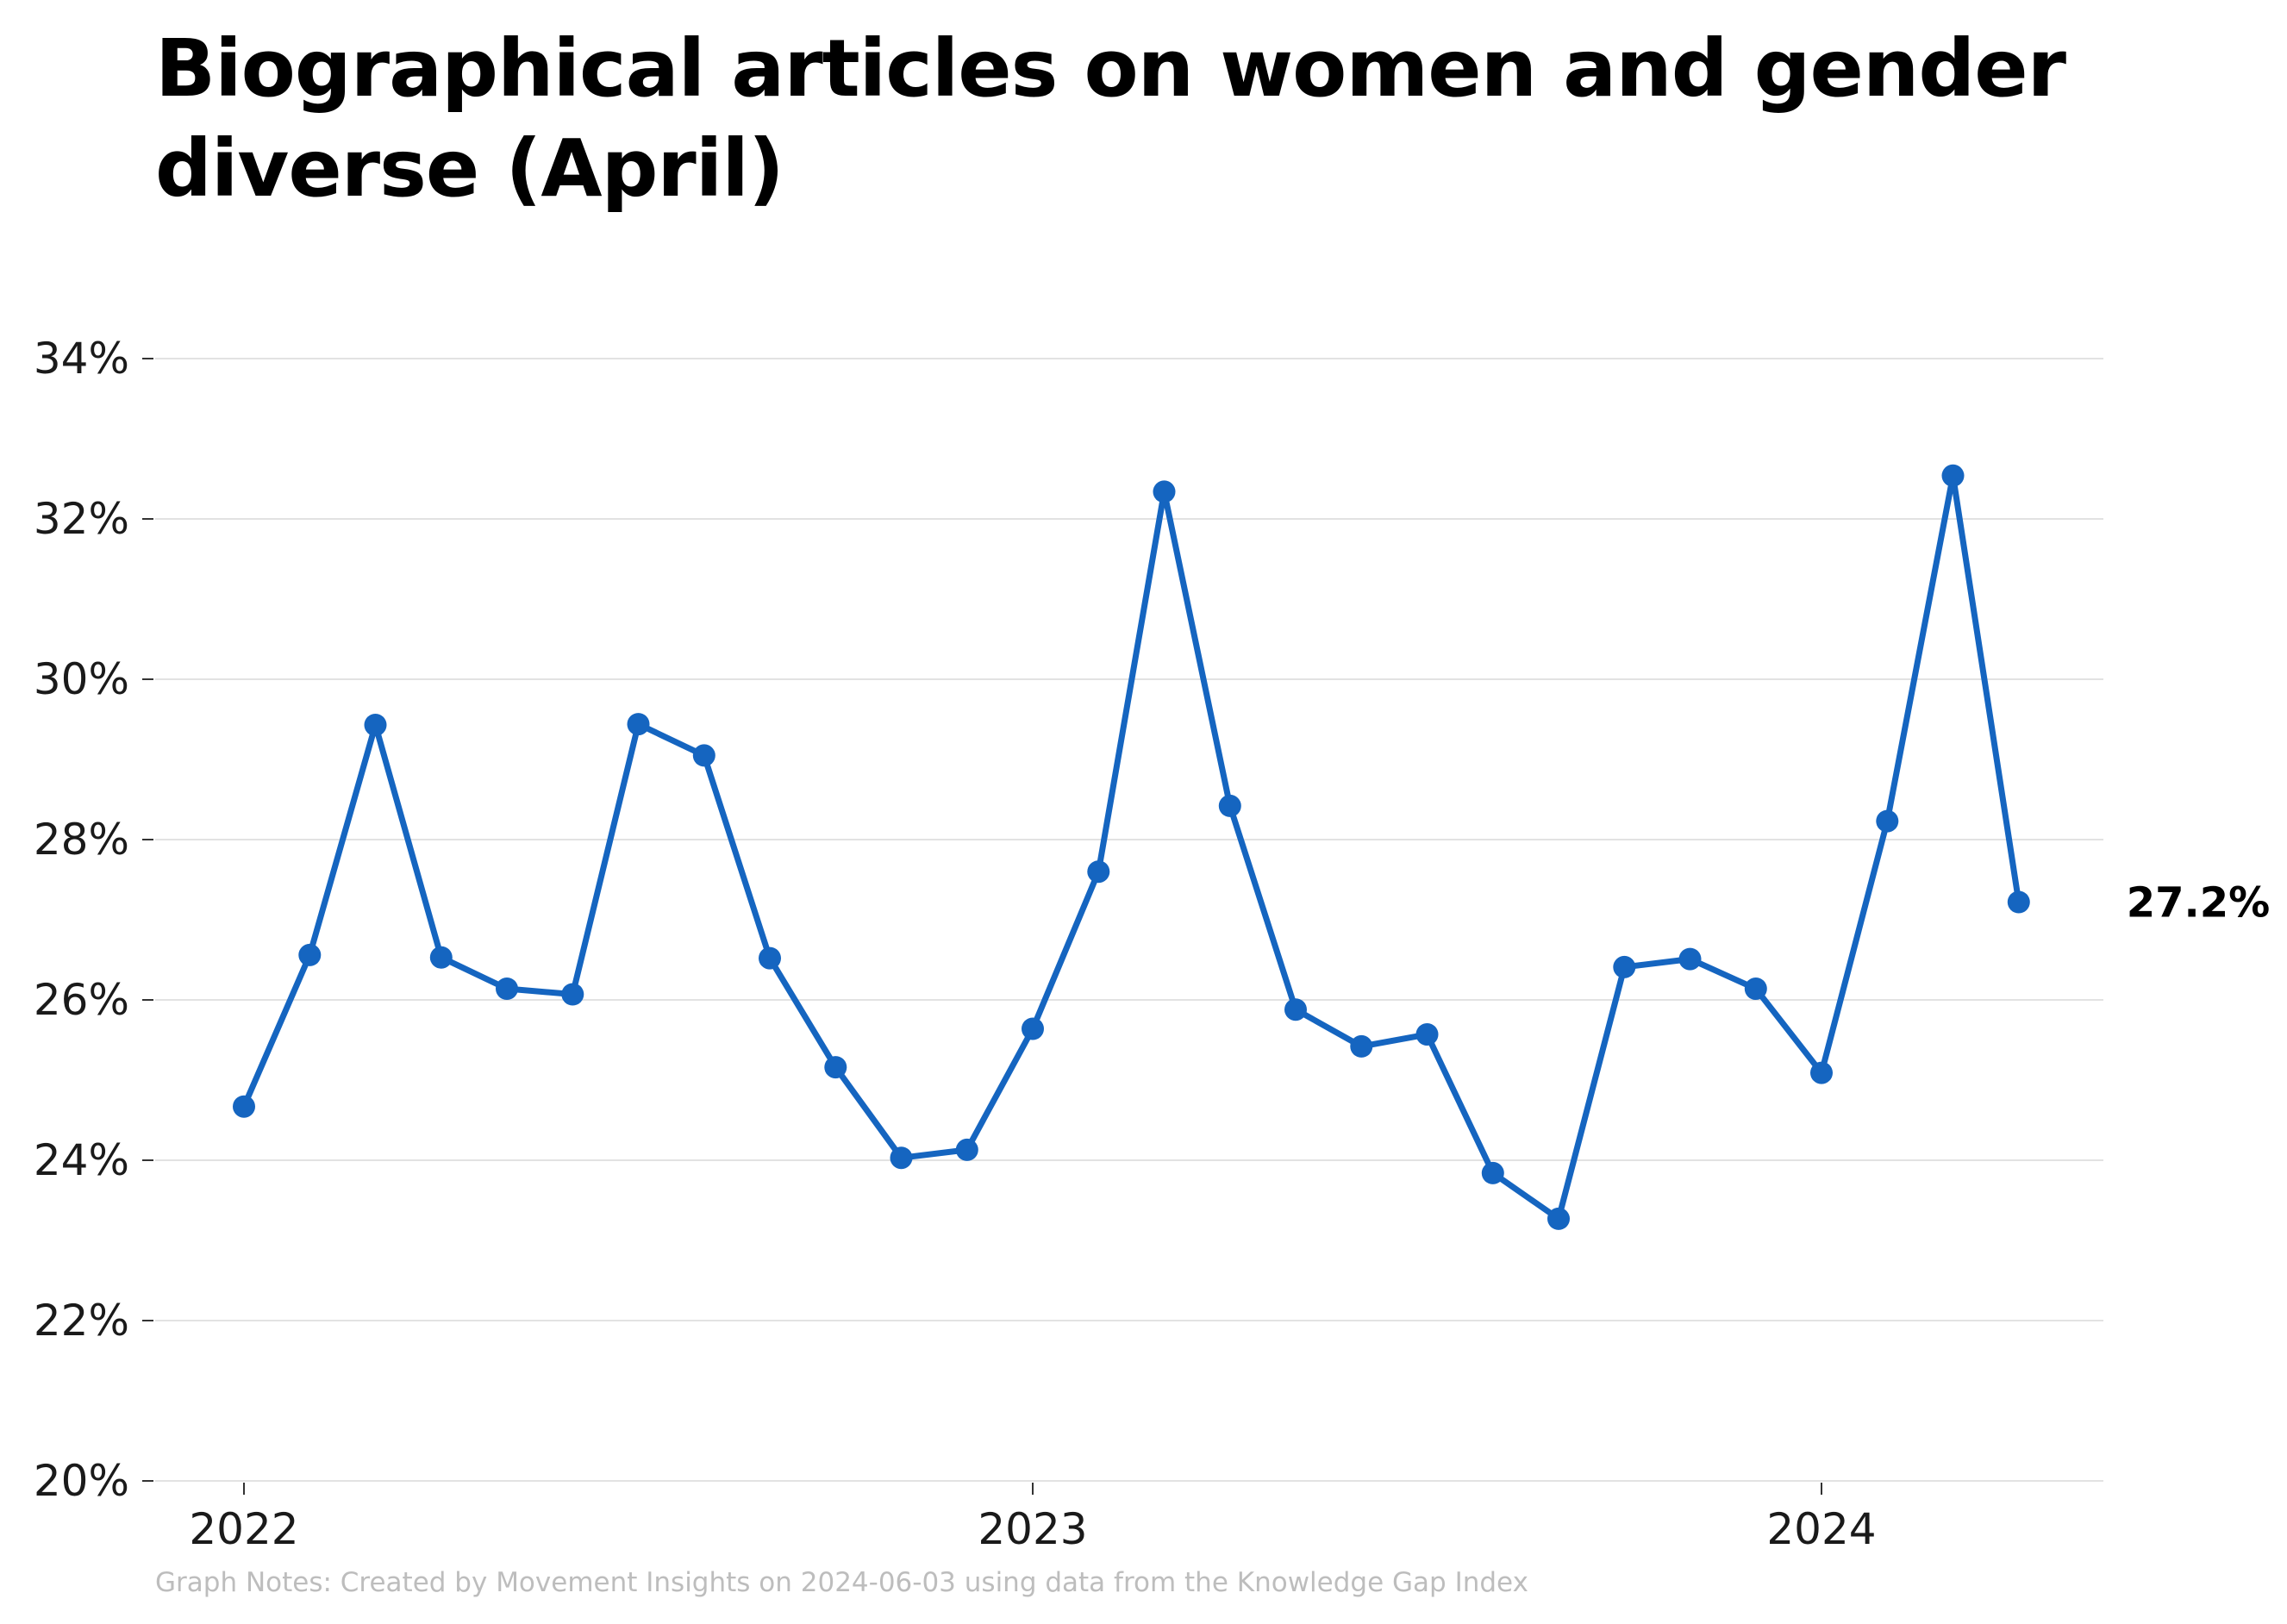 The height and width of the screenshot is (1624, 2287). Describe the element at coordinates (1821, 1529) in the screenshot. I see `x-tick-label: 2024` at that location.